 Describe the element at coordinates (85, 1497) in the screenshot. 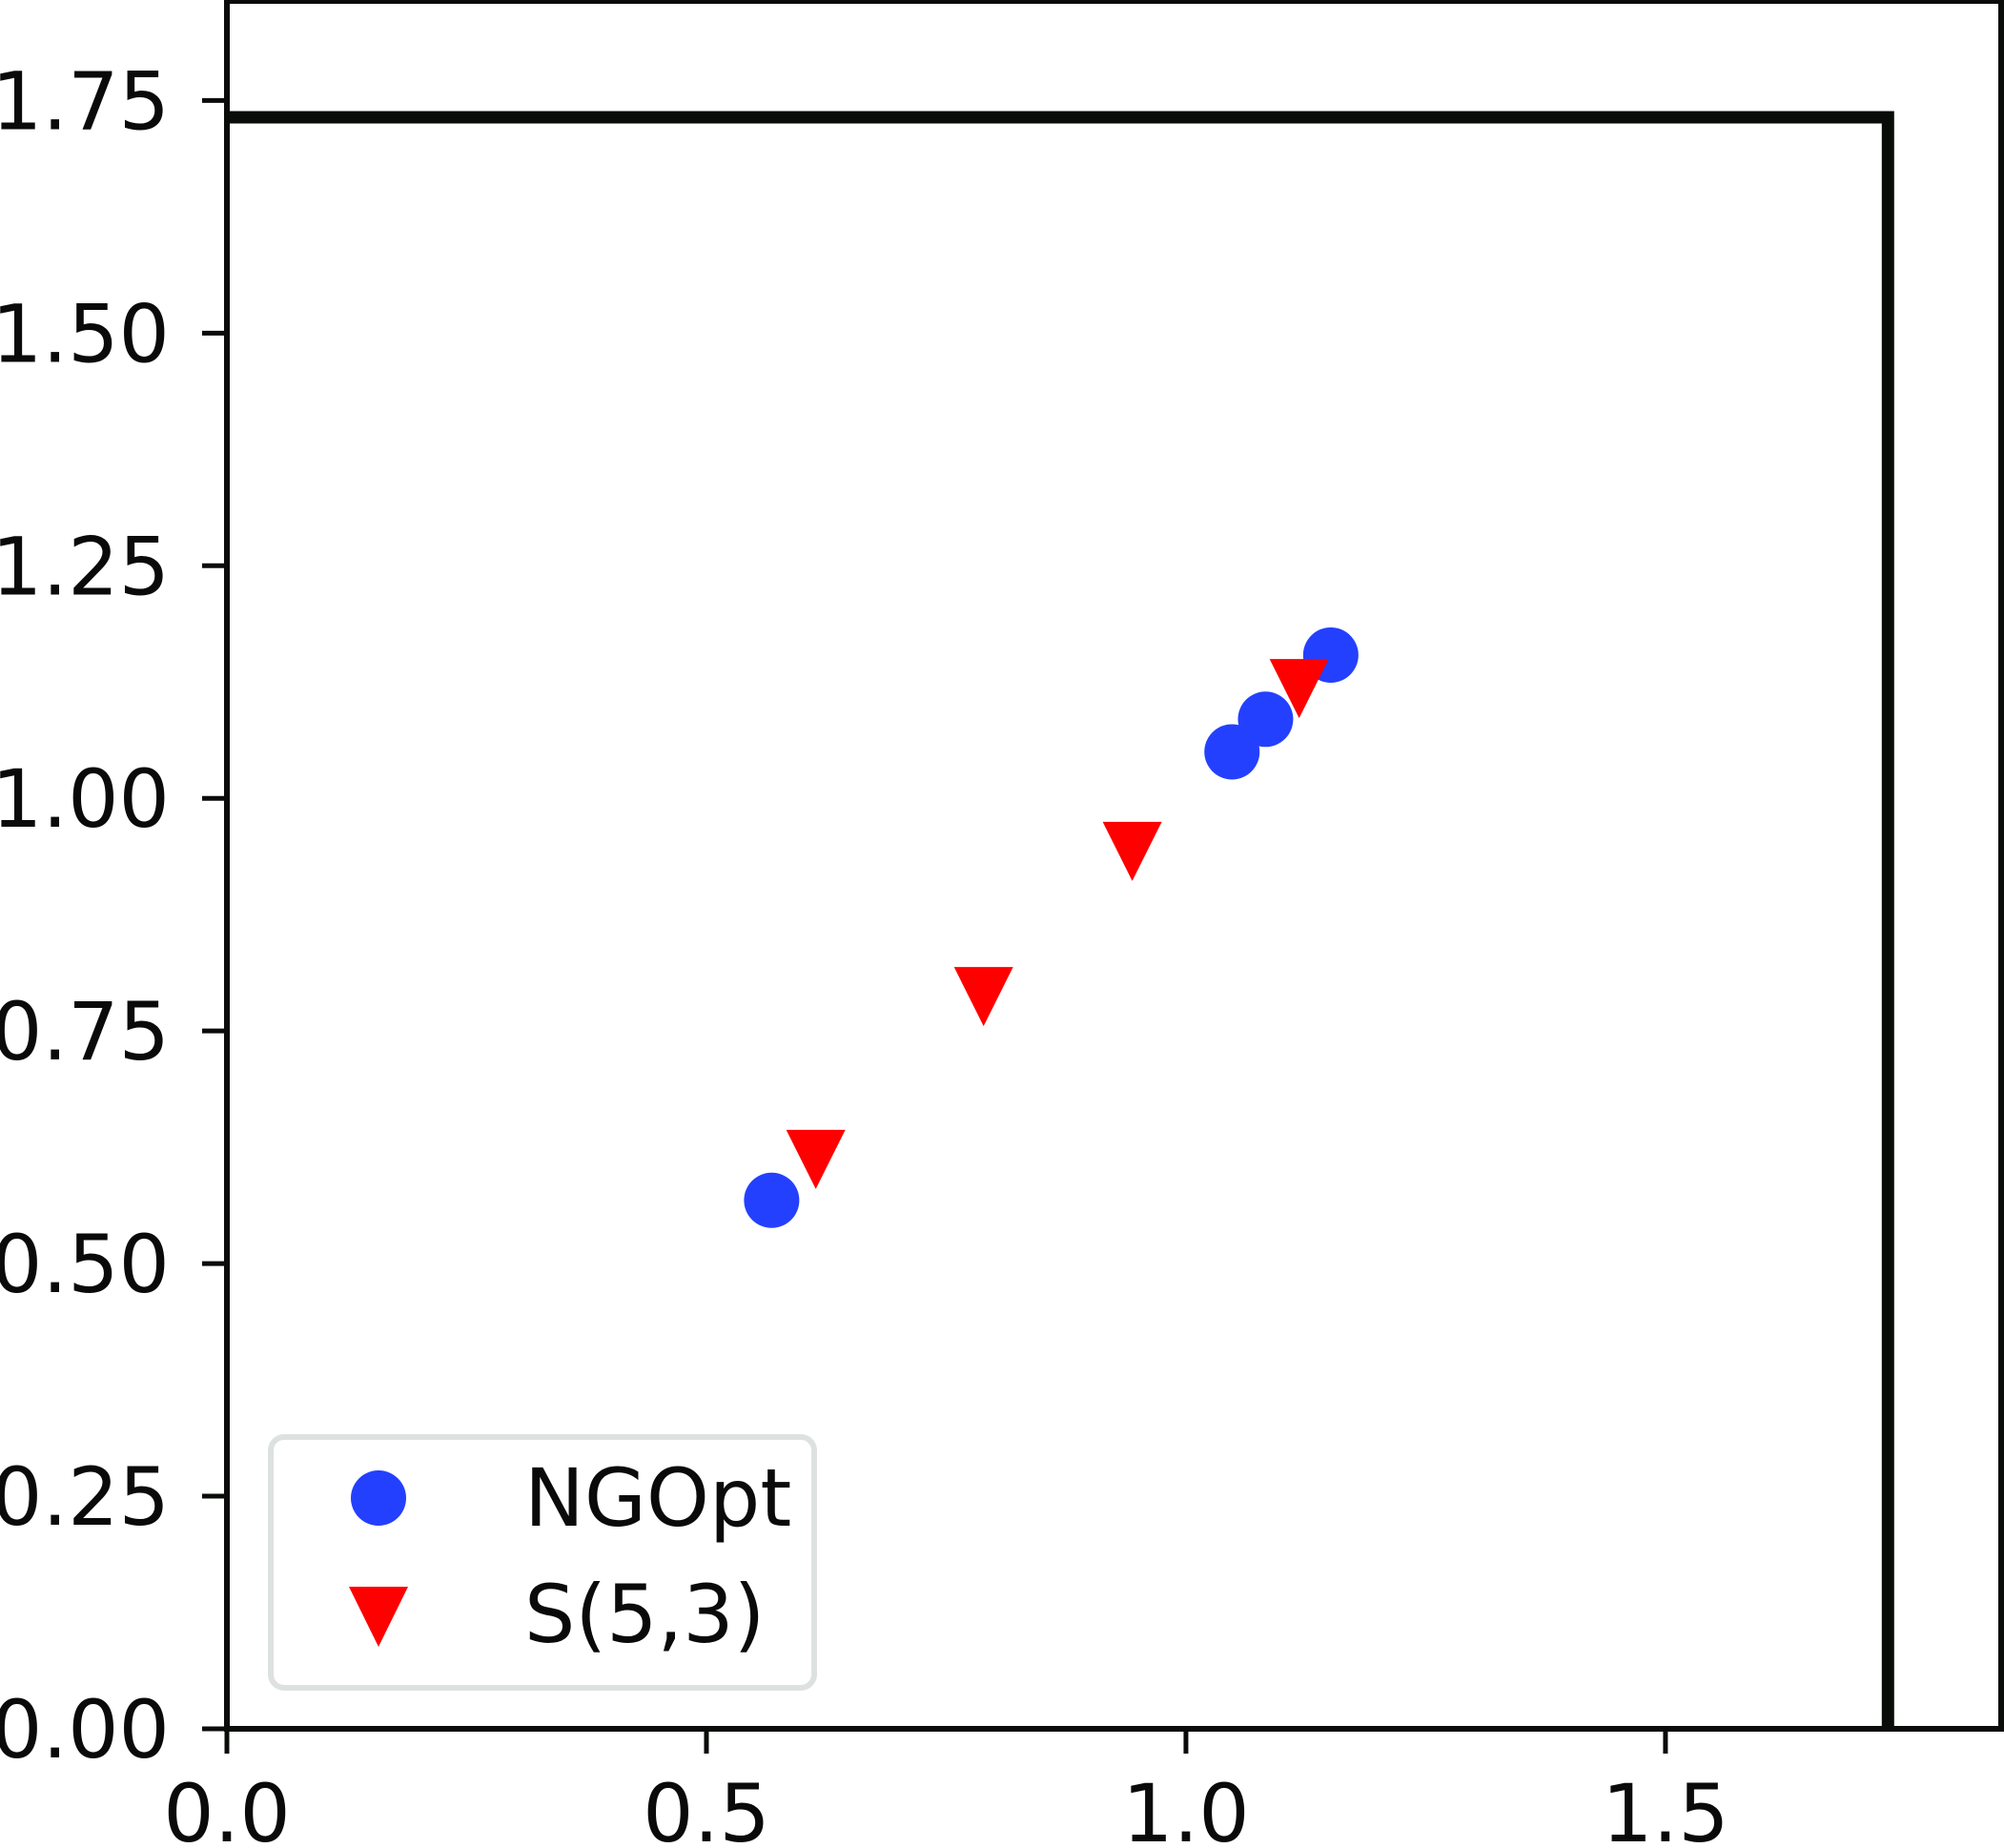

I see `y-tick-label: 0.25` at that location.